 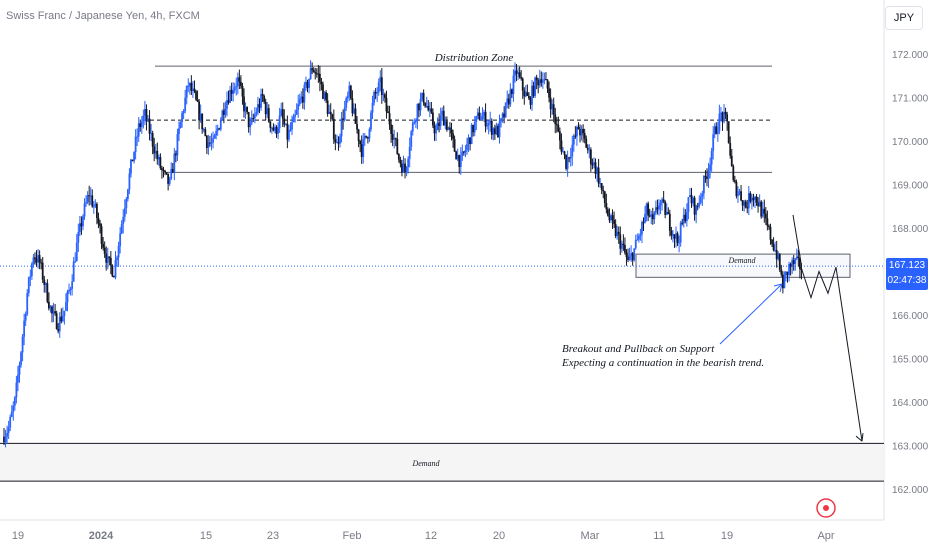 What do you see at coordinates (910, 55) in the screenshot?
I see `y-tick-label: 172.000` at bounding box center [910, 55].